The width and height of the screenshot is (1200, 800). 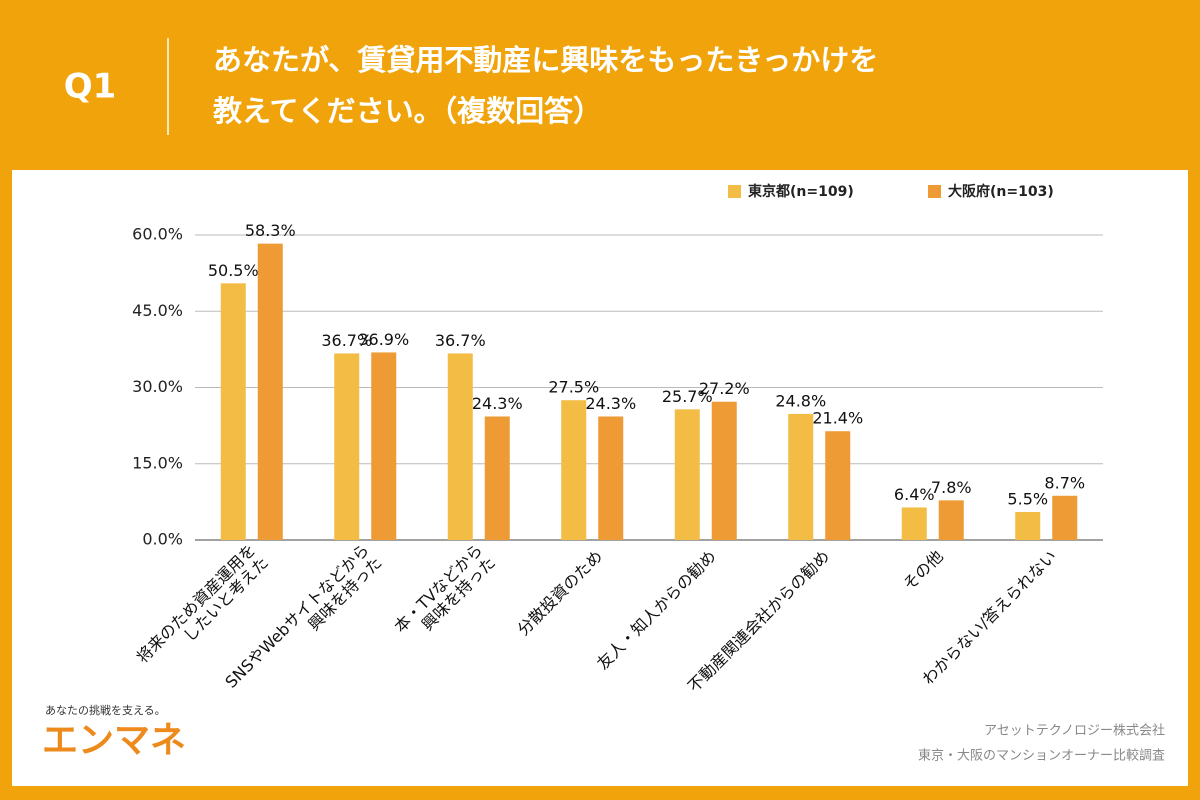 What do you see at coordinates (157, 462) in the screenshot?
I see `y-tick-label: 15.0%` at bounding box center [157, 462].